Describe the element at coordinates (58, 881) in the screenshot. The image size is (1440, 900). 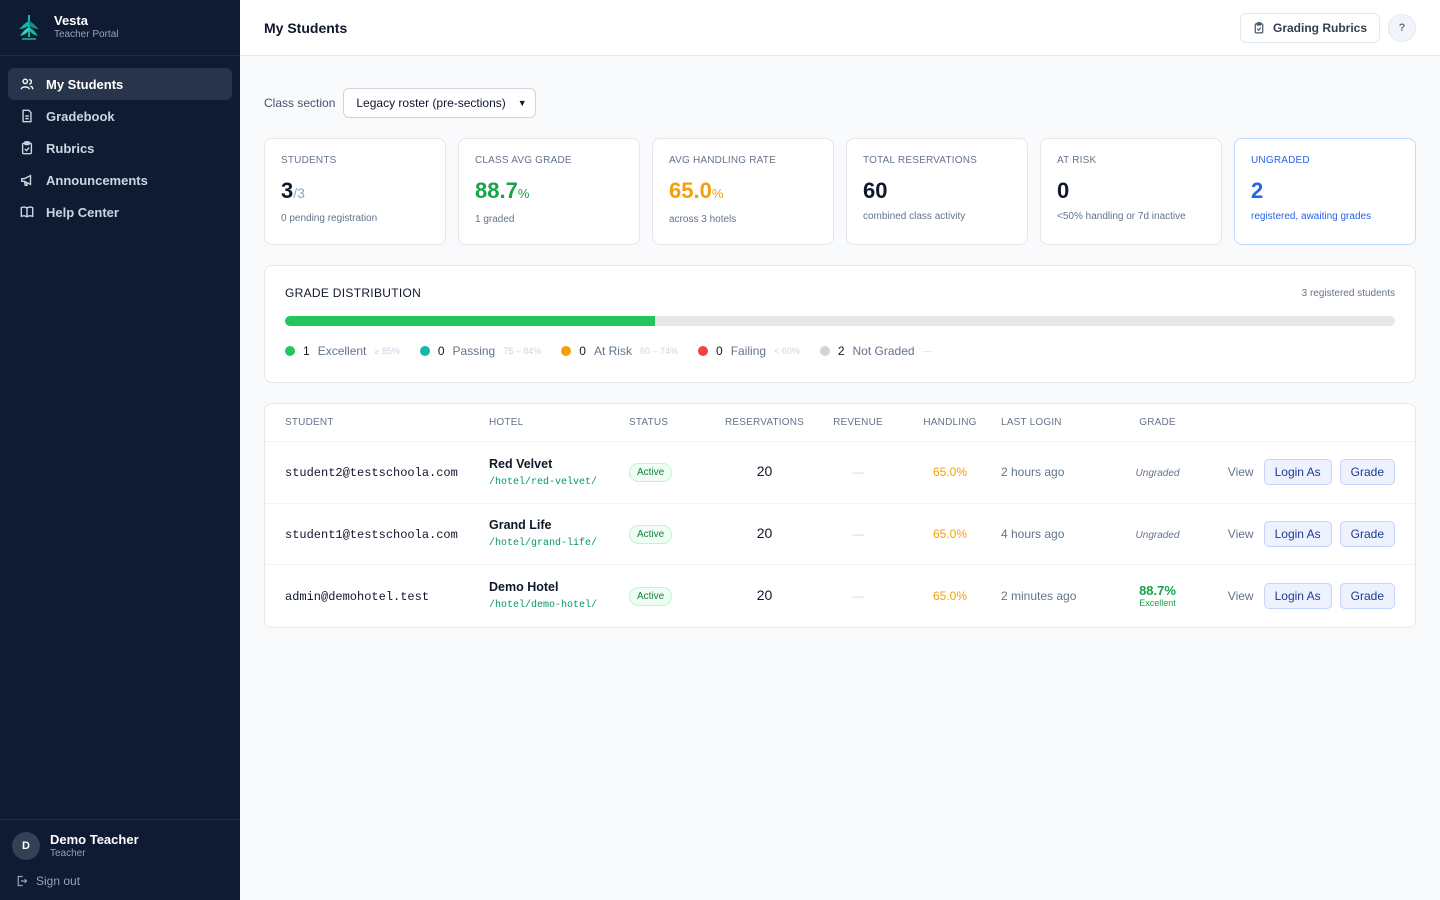
I see `sign-out-label: Sign out` at that location.